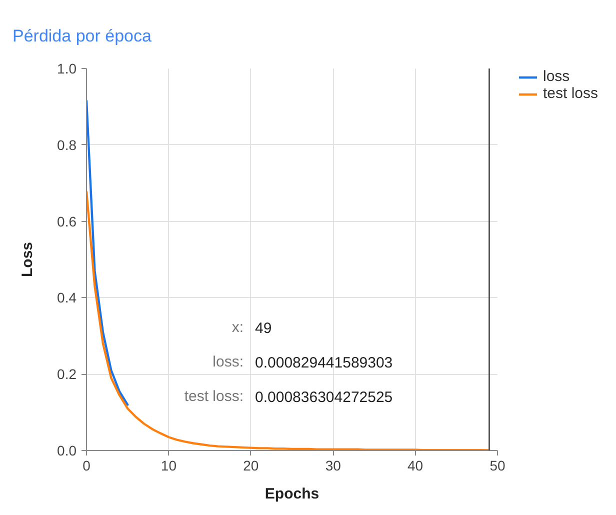 The height and width of the screenshot is (515, 616). I want to click on y-tick-label: 0.2, so click(67, 374).